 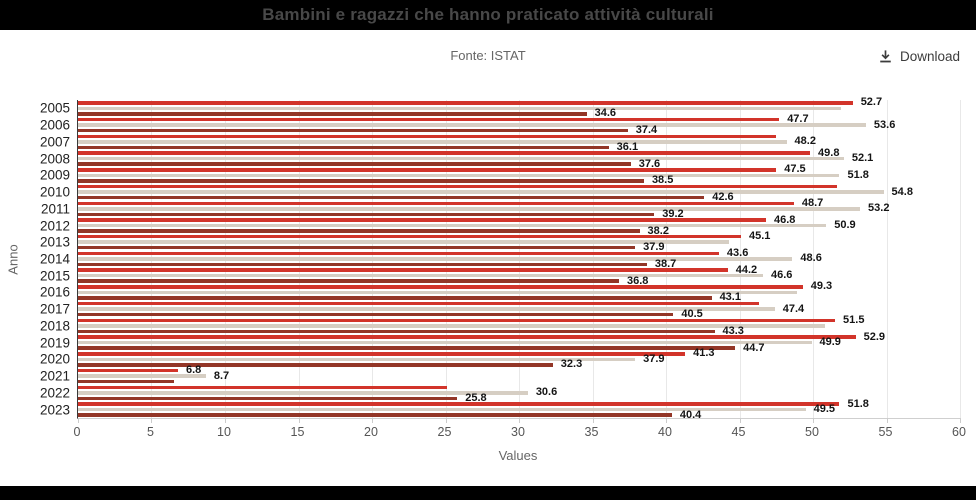 What do you see at coordinates (481, 192) in the screenshot?
I see `bar-beige-2010` at bounding box center [481, 192].